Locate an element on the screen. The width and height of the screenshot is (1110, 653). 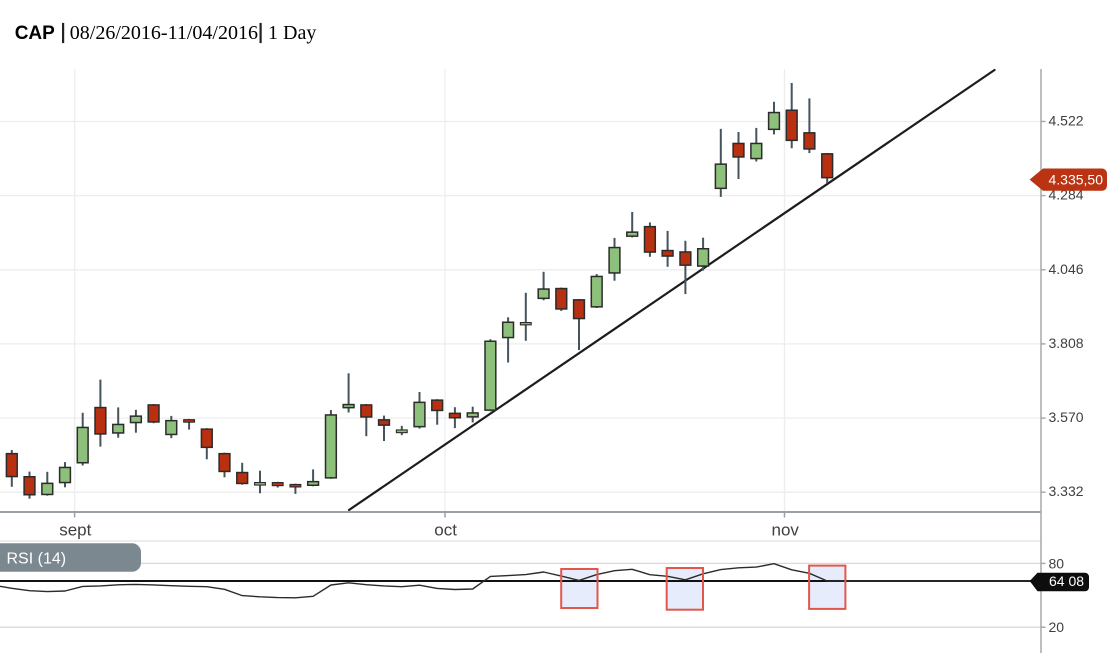
svg-text: sept is located at coordinates (75, 530).